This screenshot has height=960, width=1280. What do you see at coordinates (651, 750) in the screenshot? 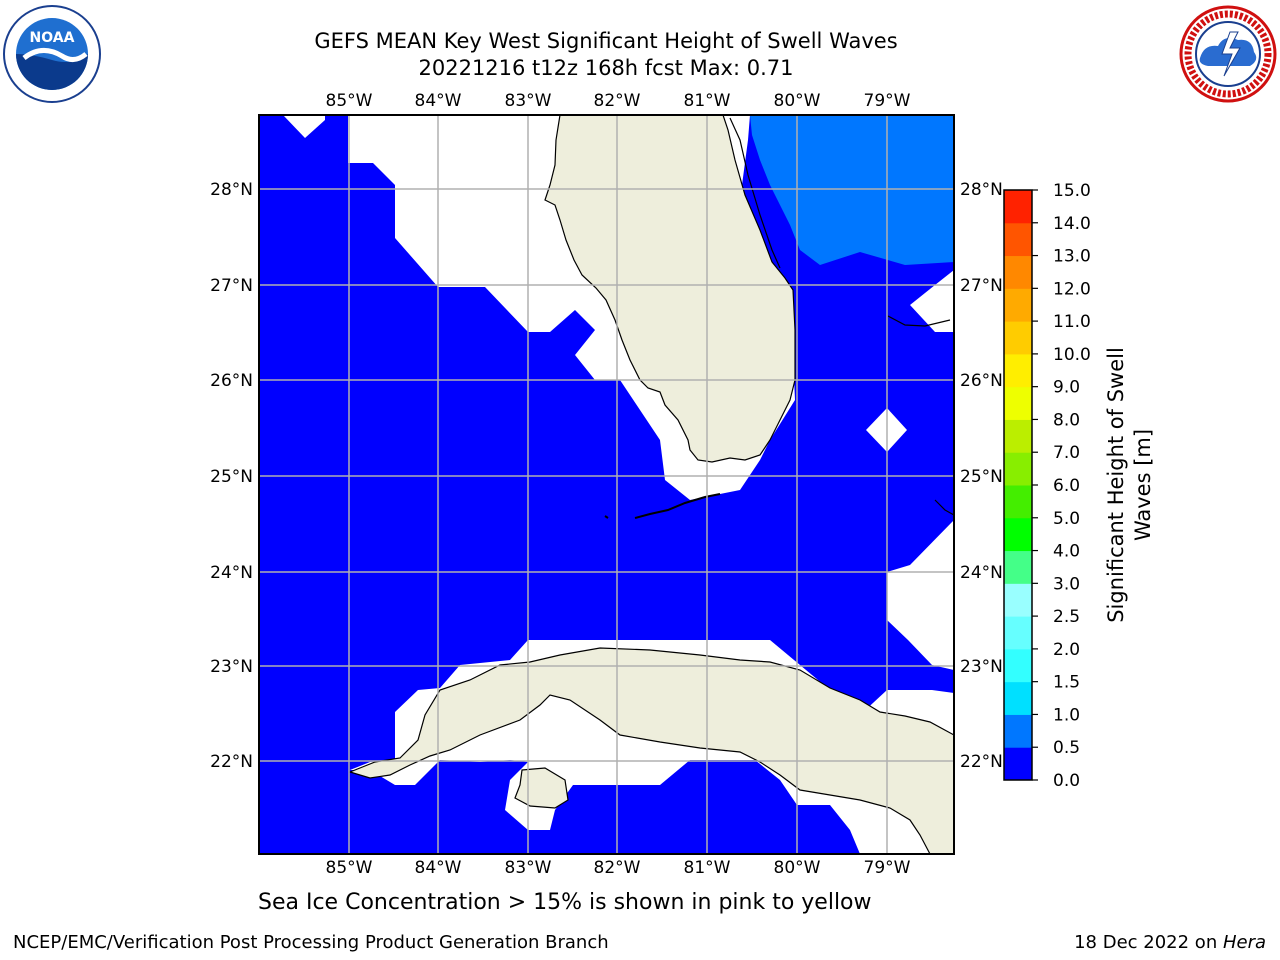
I see `cuba-land` at bounding box center [651, 750].